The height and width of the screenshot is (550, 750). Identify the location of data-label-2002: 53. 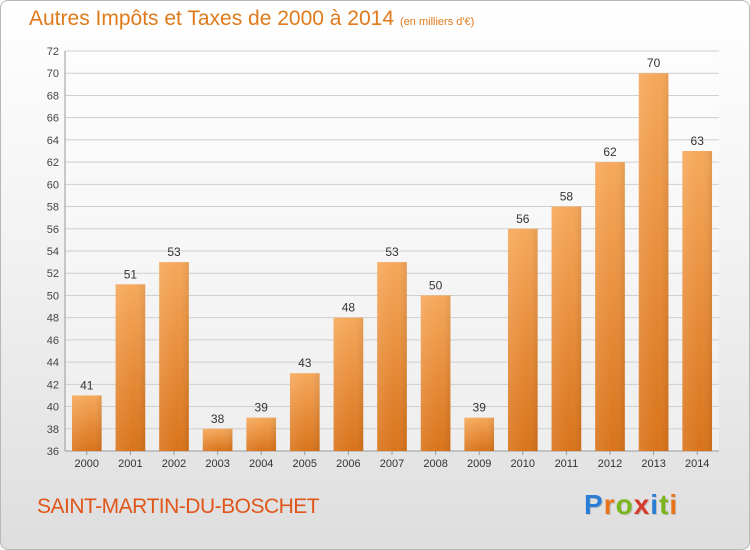
(174, 252).